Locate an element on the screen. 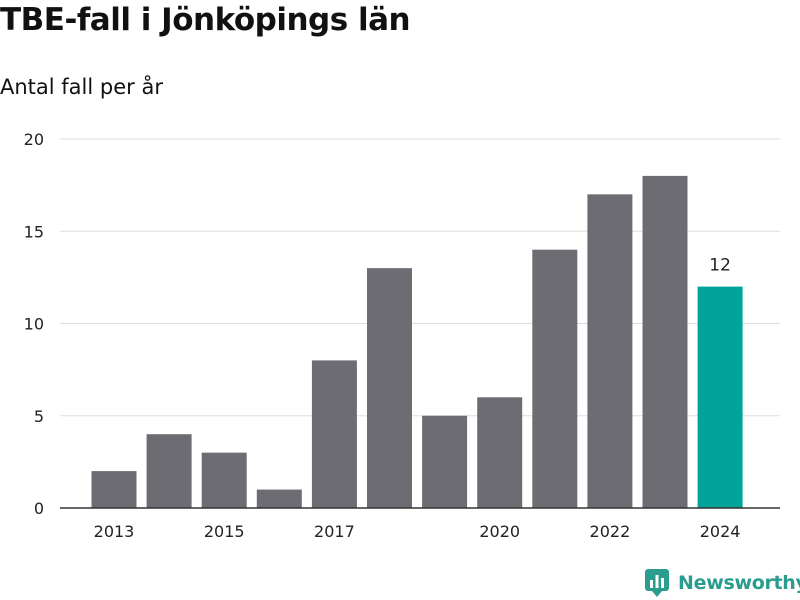 The height and width of the screenshot is (600, 800). y-tick-label: 5 is located at coordinates (39, 416).